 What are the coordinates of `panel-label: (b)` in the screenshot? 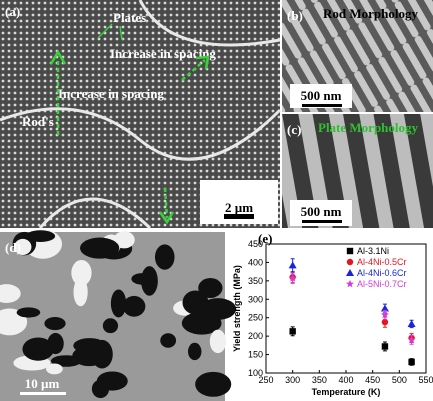 It's located at (295, 15).